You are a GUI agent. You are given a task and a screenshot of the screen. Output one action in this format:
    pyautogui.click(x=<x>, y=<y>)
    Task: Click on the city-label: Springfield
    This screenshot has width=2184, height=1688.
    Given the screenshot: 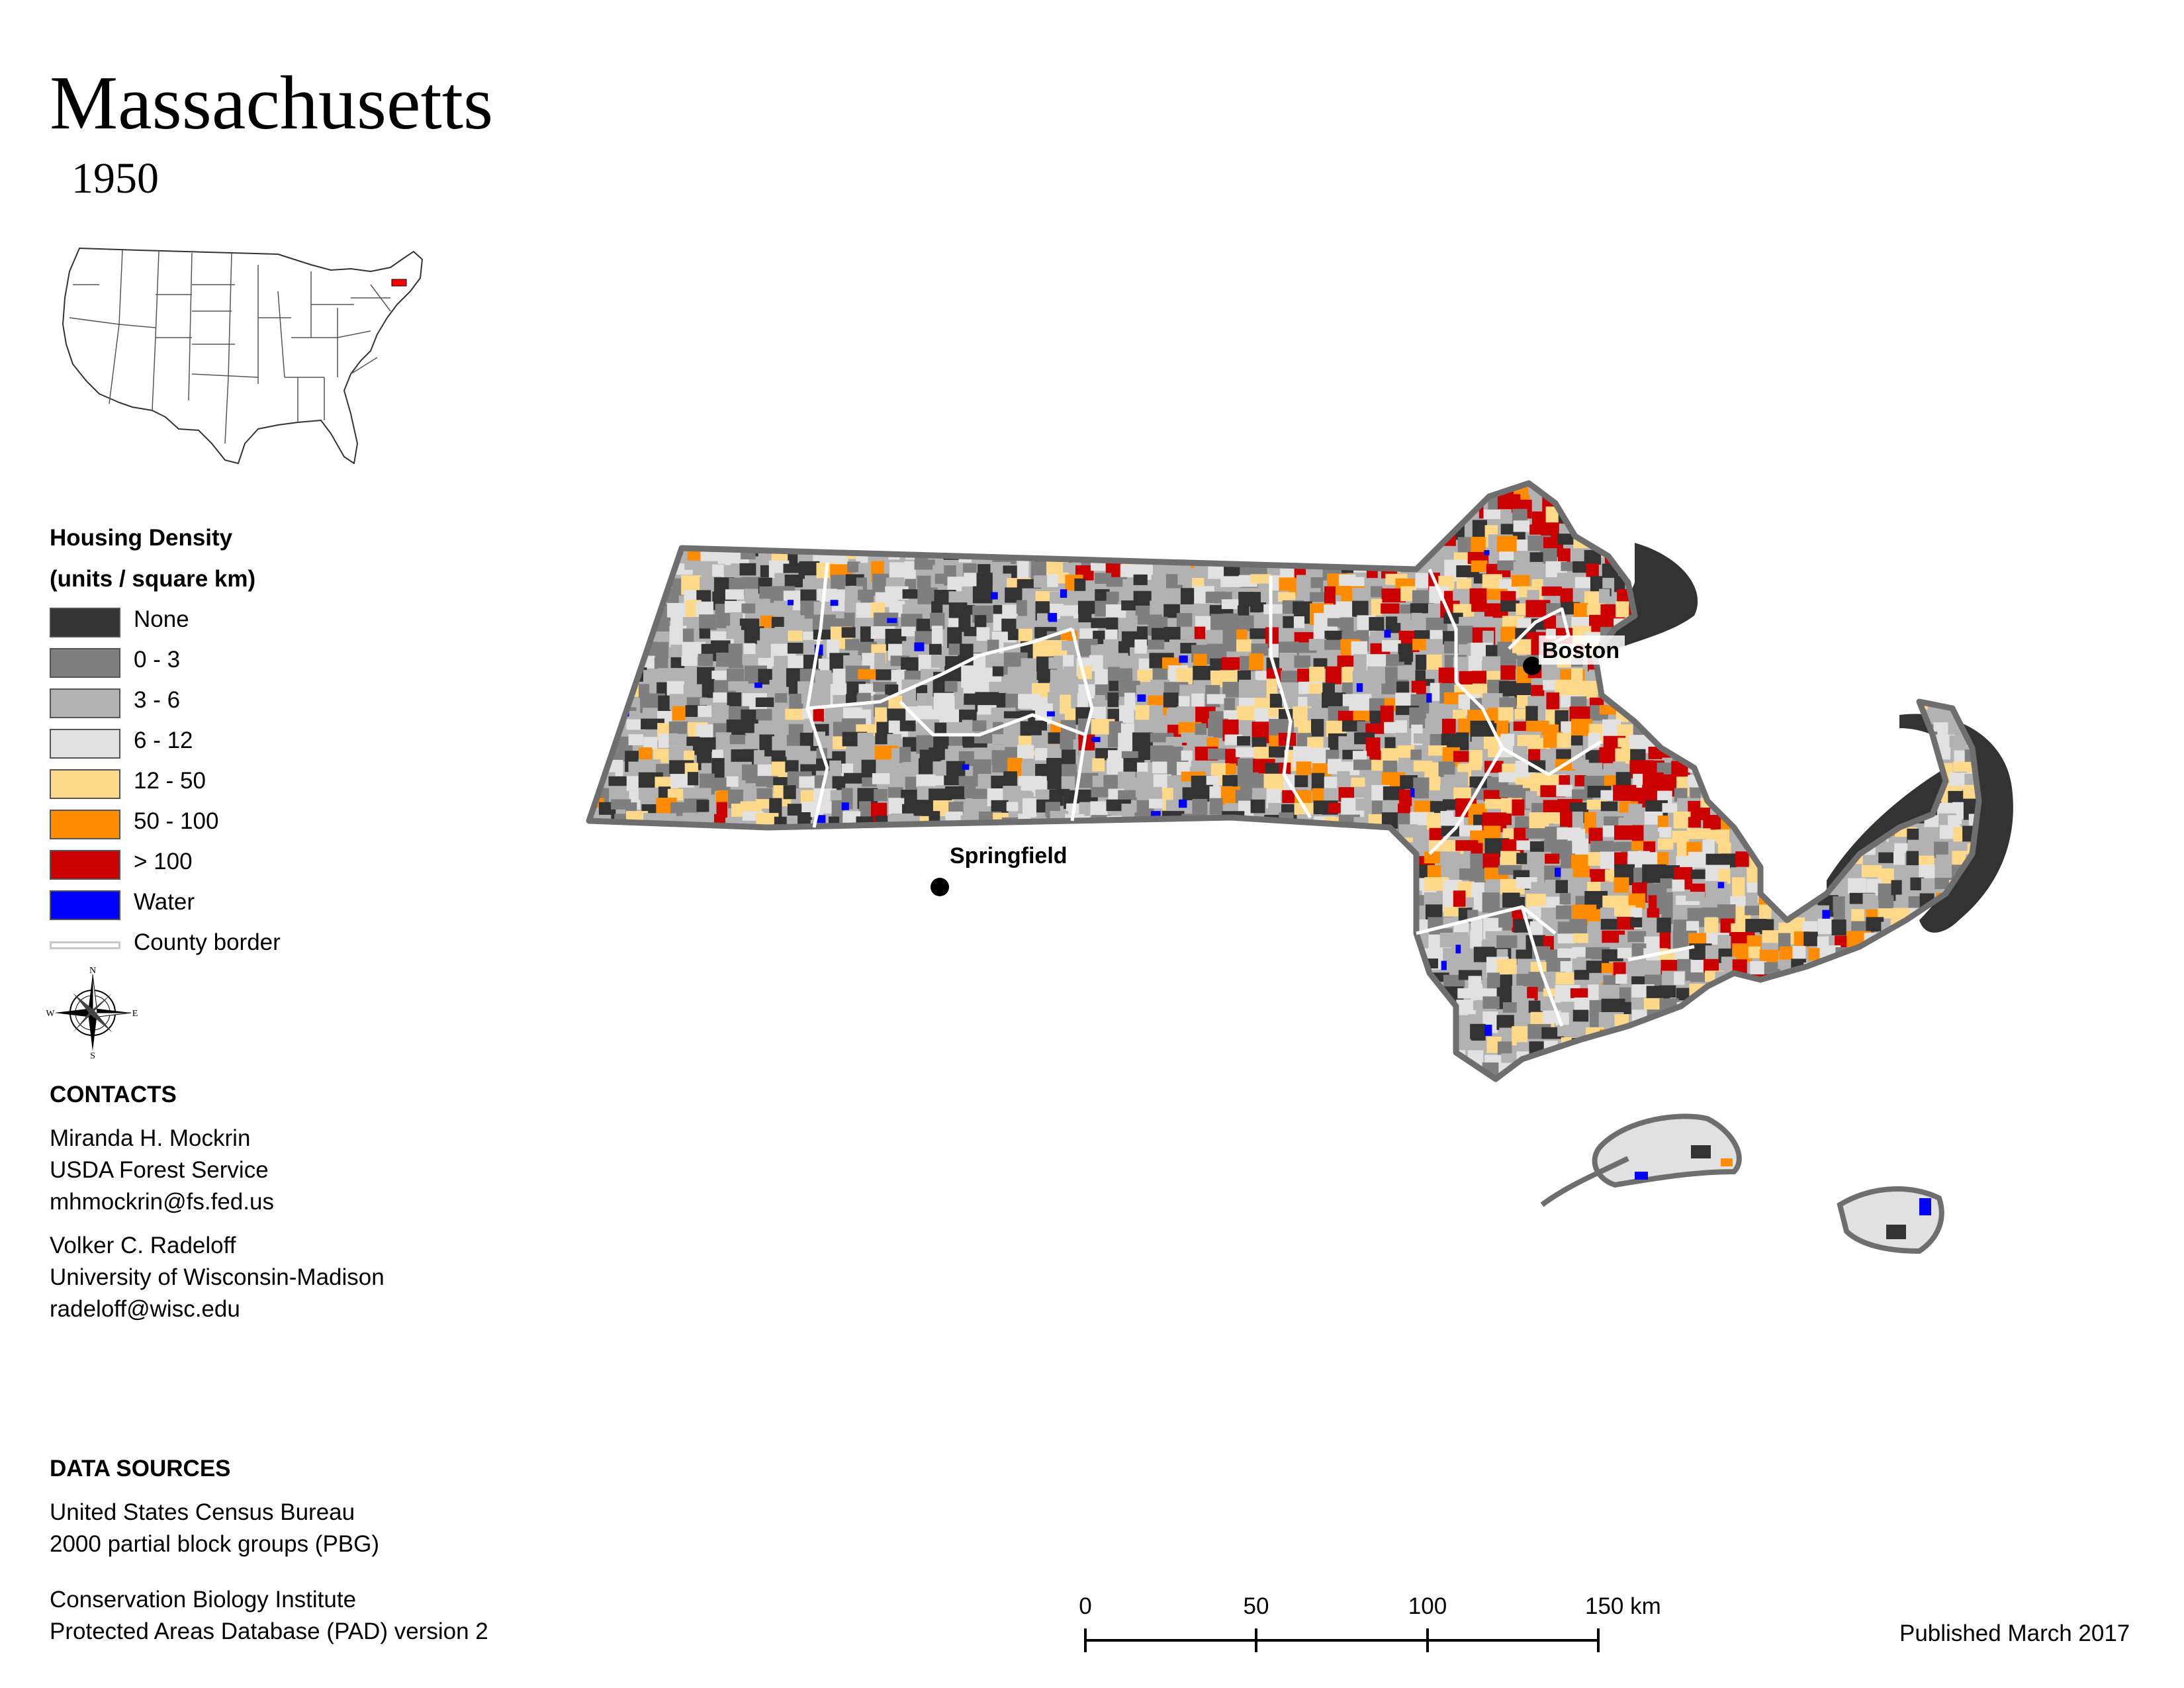 What is the action you would take?
    pyautogui.click(x=1009, y=855)
    